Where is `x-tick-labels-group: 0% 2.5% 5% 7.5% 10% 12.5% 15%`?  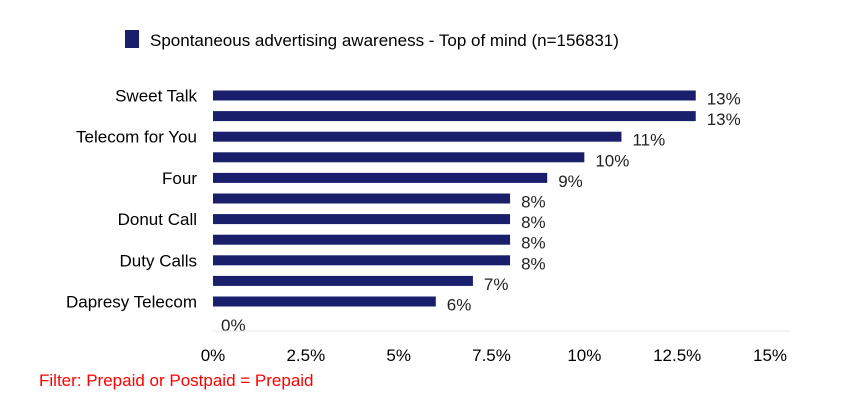
x-tick-labels-group: 0% 2.5% 5% 7.5% 10% 12.5% 15% is located at coordinates (494, 355).